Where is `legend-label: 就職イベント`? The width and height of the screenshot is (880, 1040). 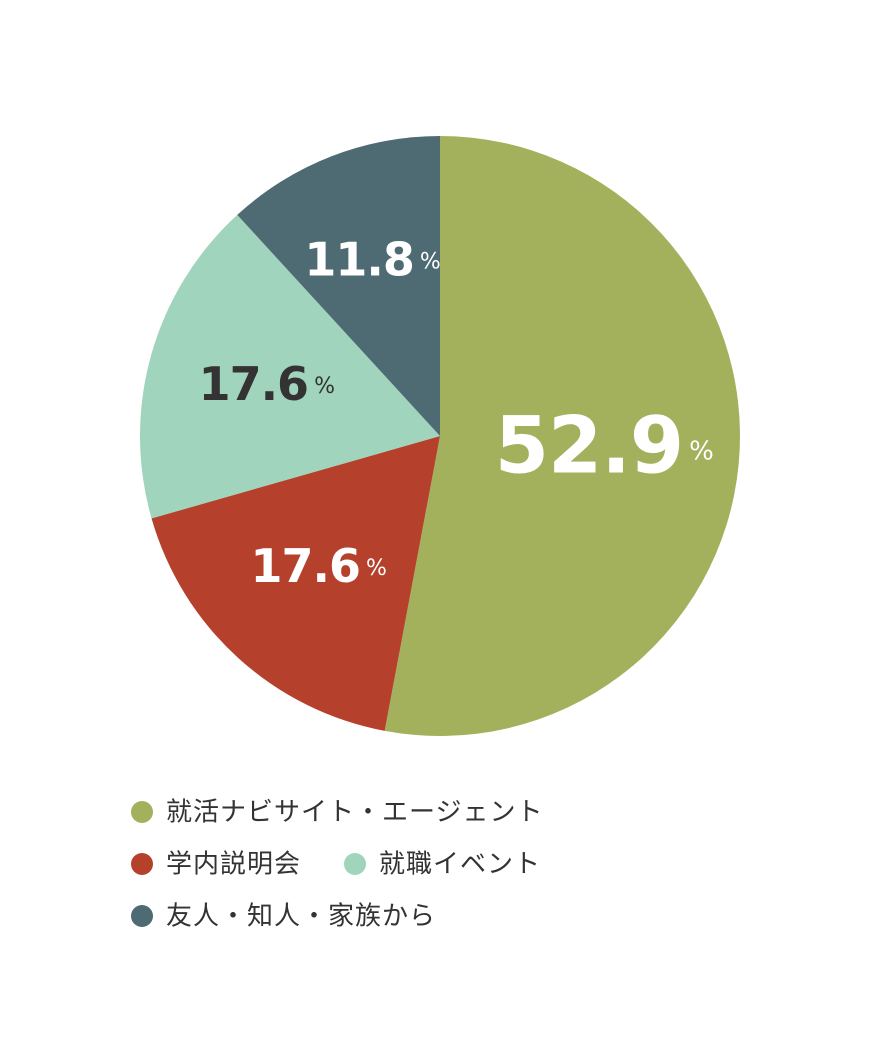 legend-label: 就職イベント is located at coordinates (460, 865).